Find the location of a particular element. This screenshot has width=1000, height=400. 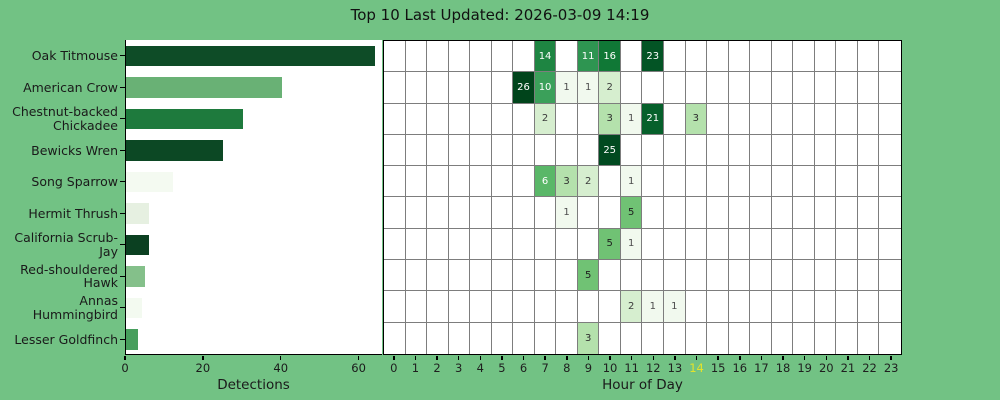

hour-tick-label: 8 is located at coordinates (567, 368).